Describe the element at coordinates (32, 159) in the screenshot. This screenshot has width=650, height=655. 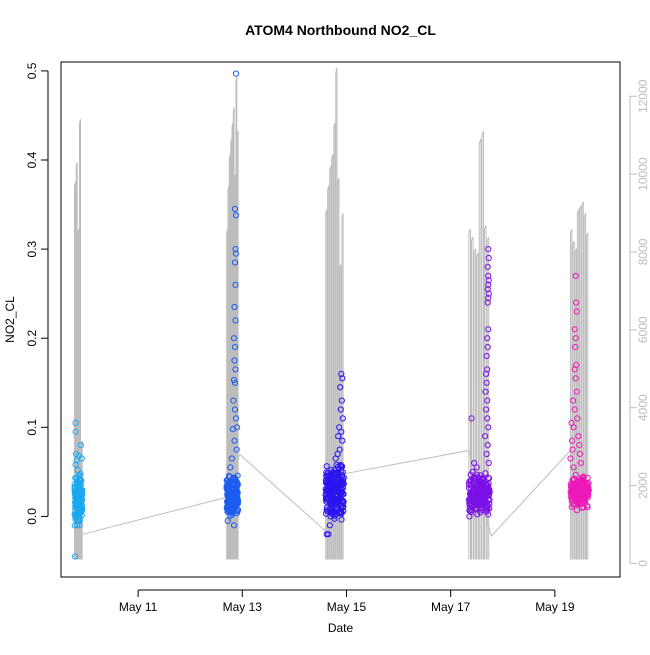
I see `y-tick-label: 0.4` at that location.